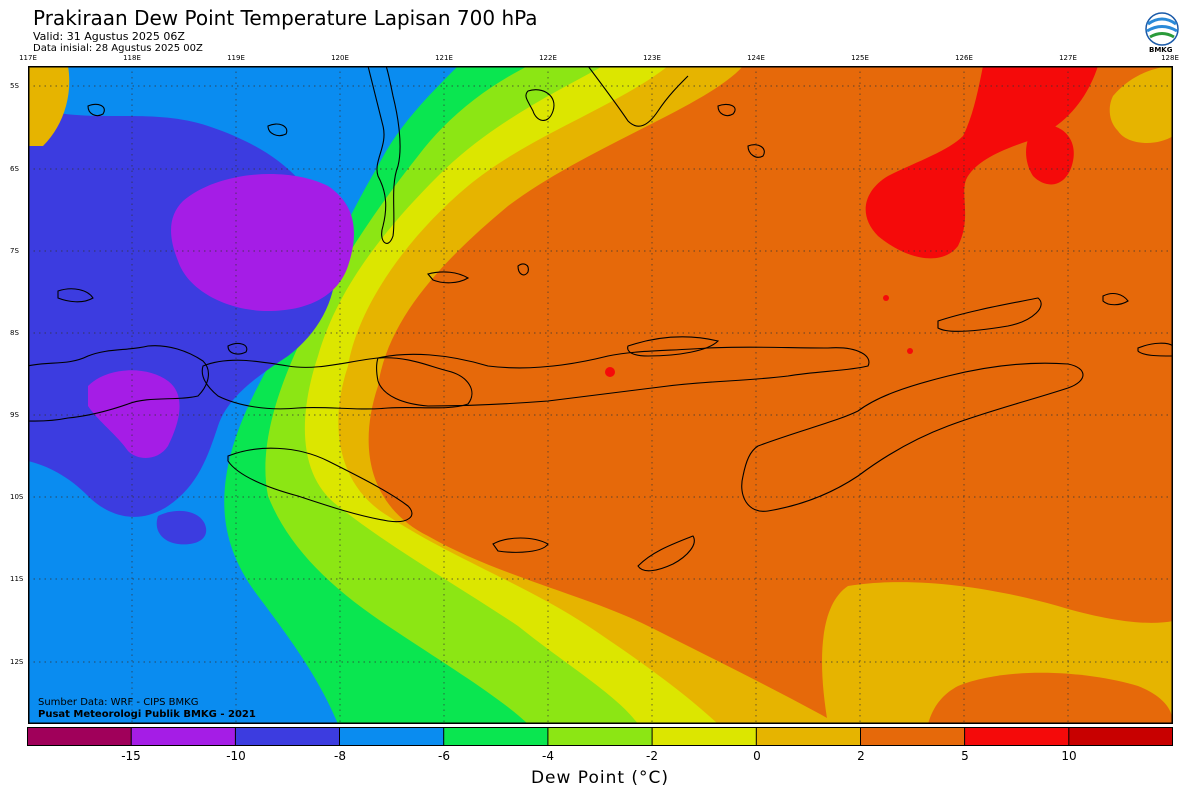 The image size is (1200, 800). What do you see at coordinates (384, 155) in the screenshot?
I see `coastline-sulawesi` at bounding box center [384, 155].